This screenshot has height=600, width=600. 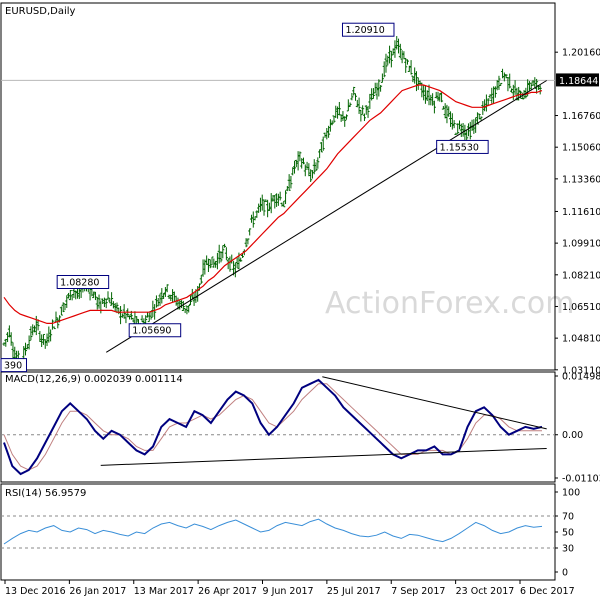 What do you see at coordinates (273, 531) in the screenshot?
I see `rsi-line` at bounding box center [273, 531].